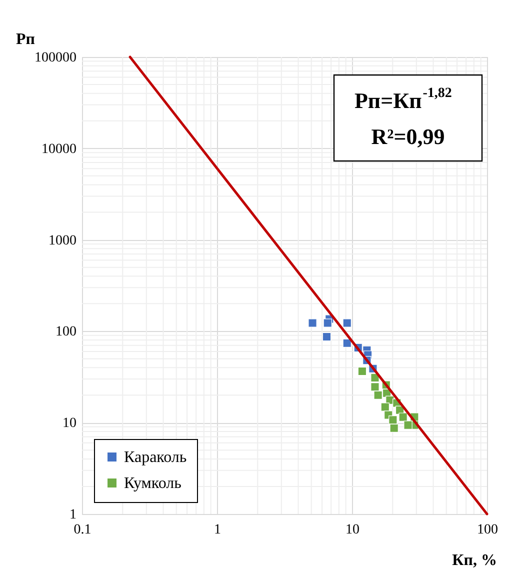 This screenshot has height=583, width=507. Describe the element at coordinates (25, 39) in the screenshot. I see `y-axis-title: Рп` at that location.